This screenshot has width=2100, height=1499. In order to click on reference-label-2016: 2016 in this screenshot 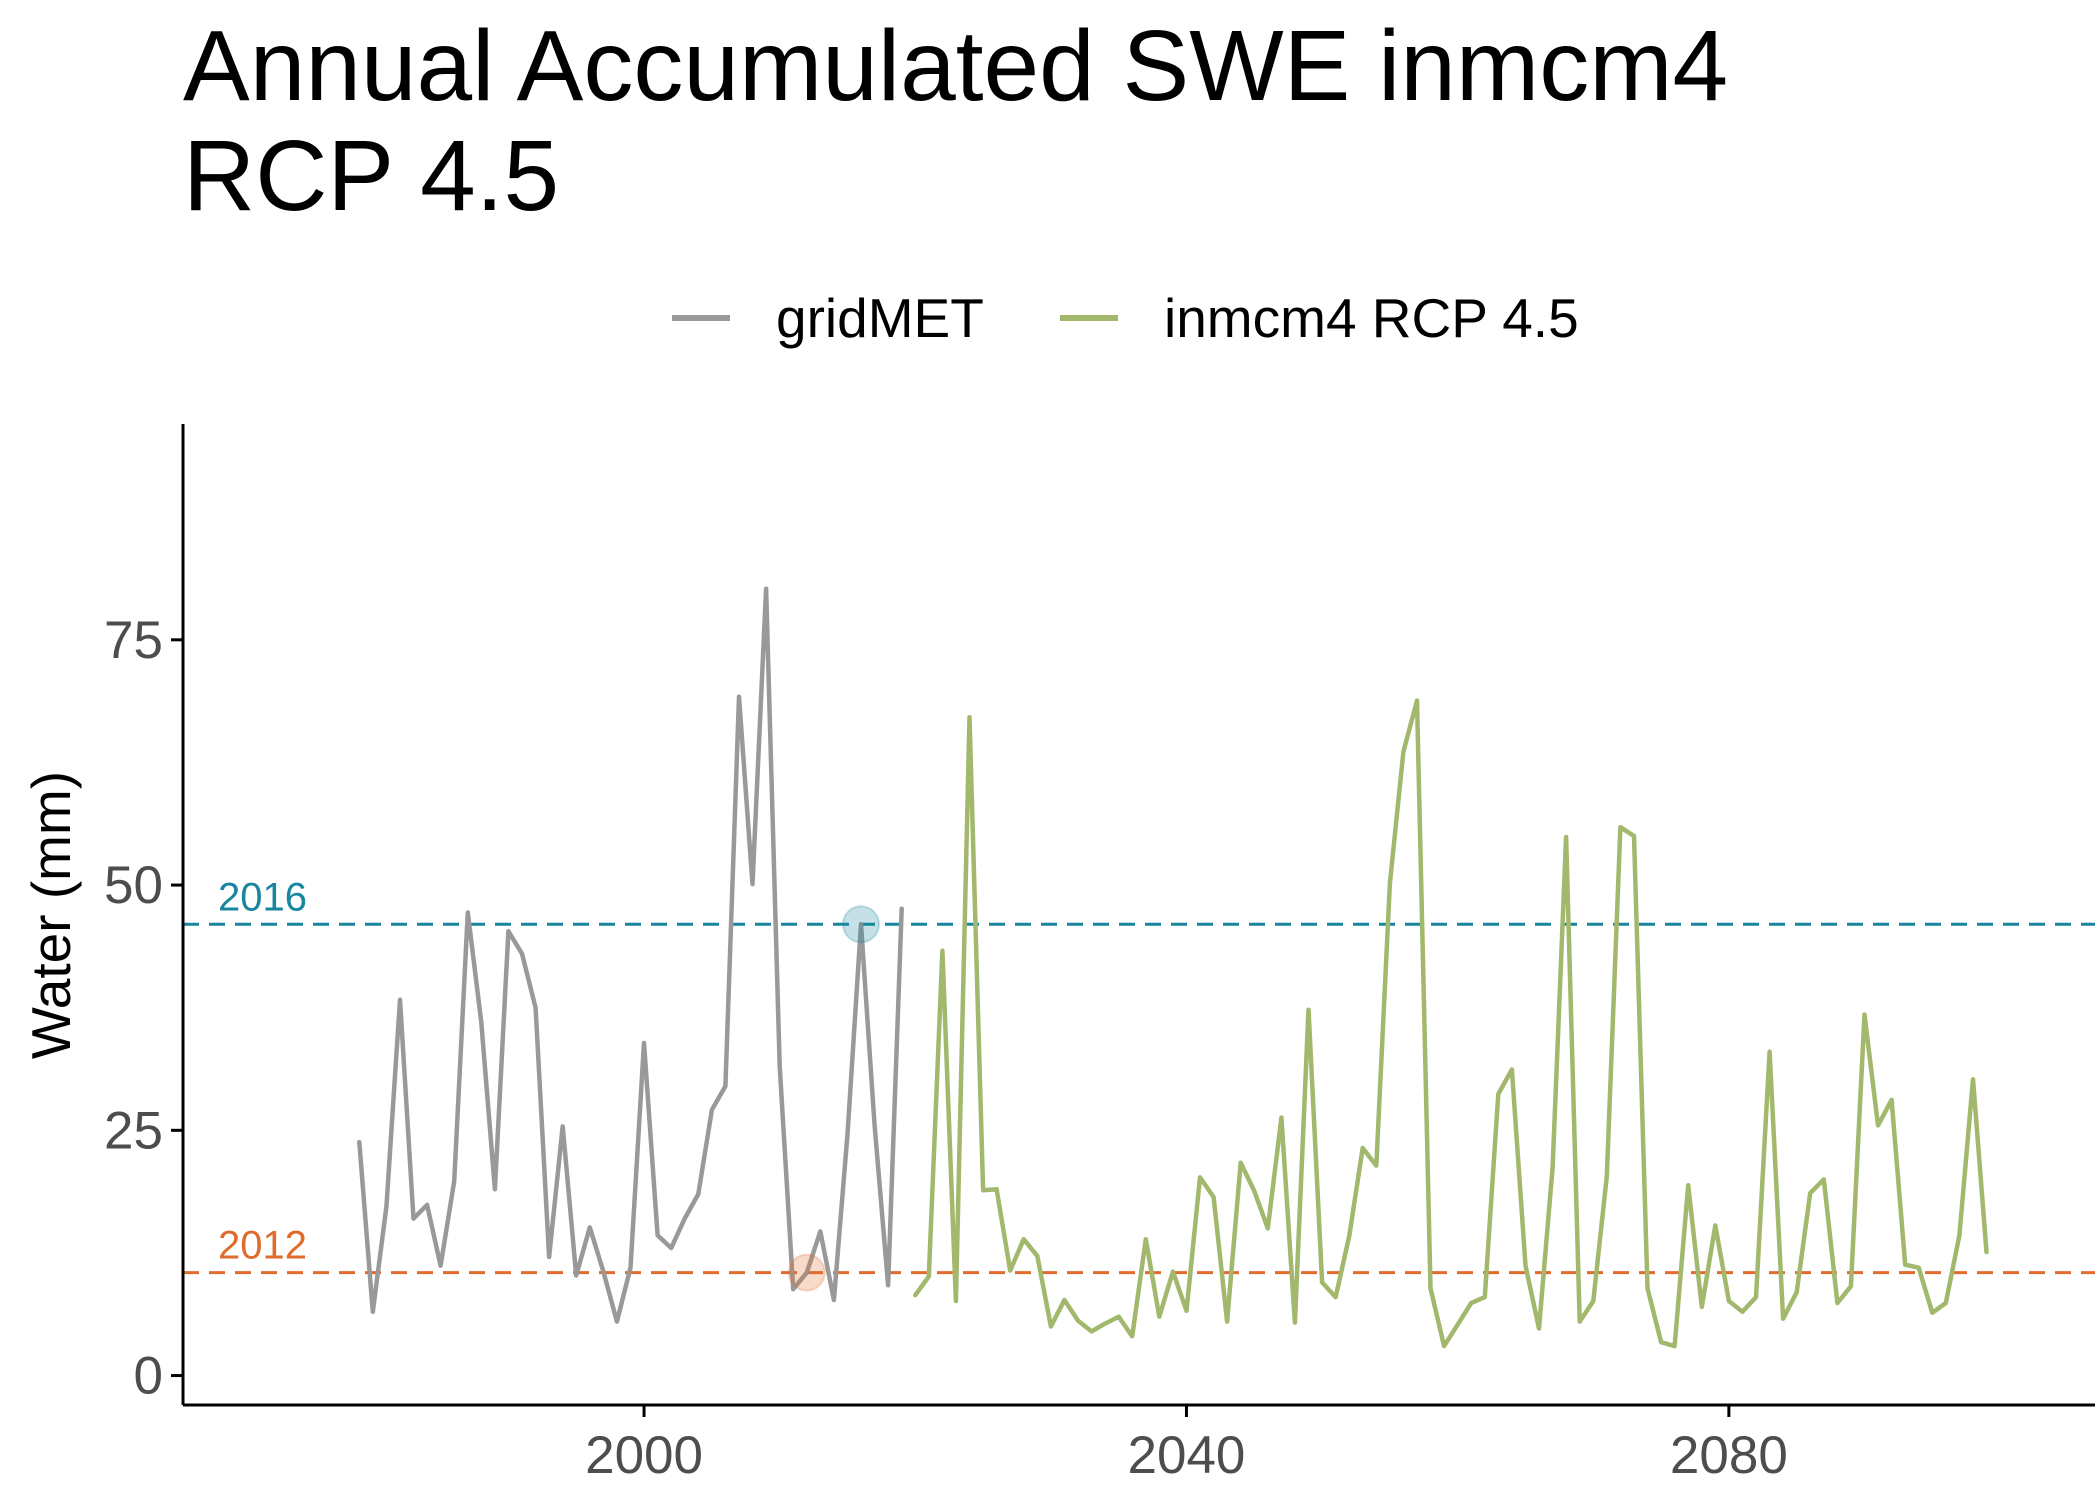, I will do `click(262, 897)`.